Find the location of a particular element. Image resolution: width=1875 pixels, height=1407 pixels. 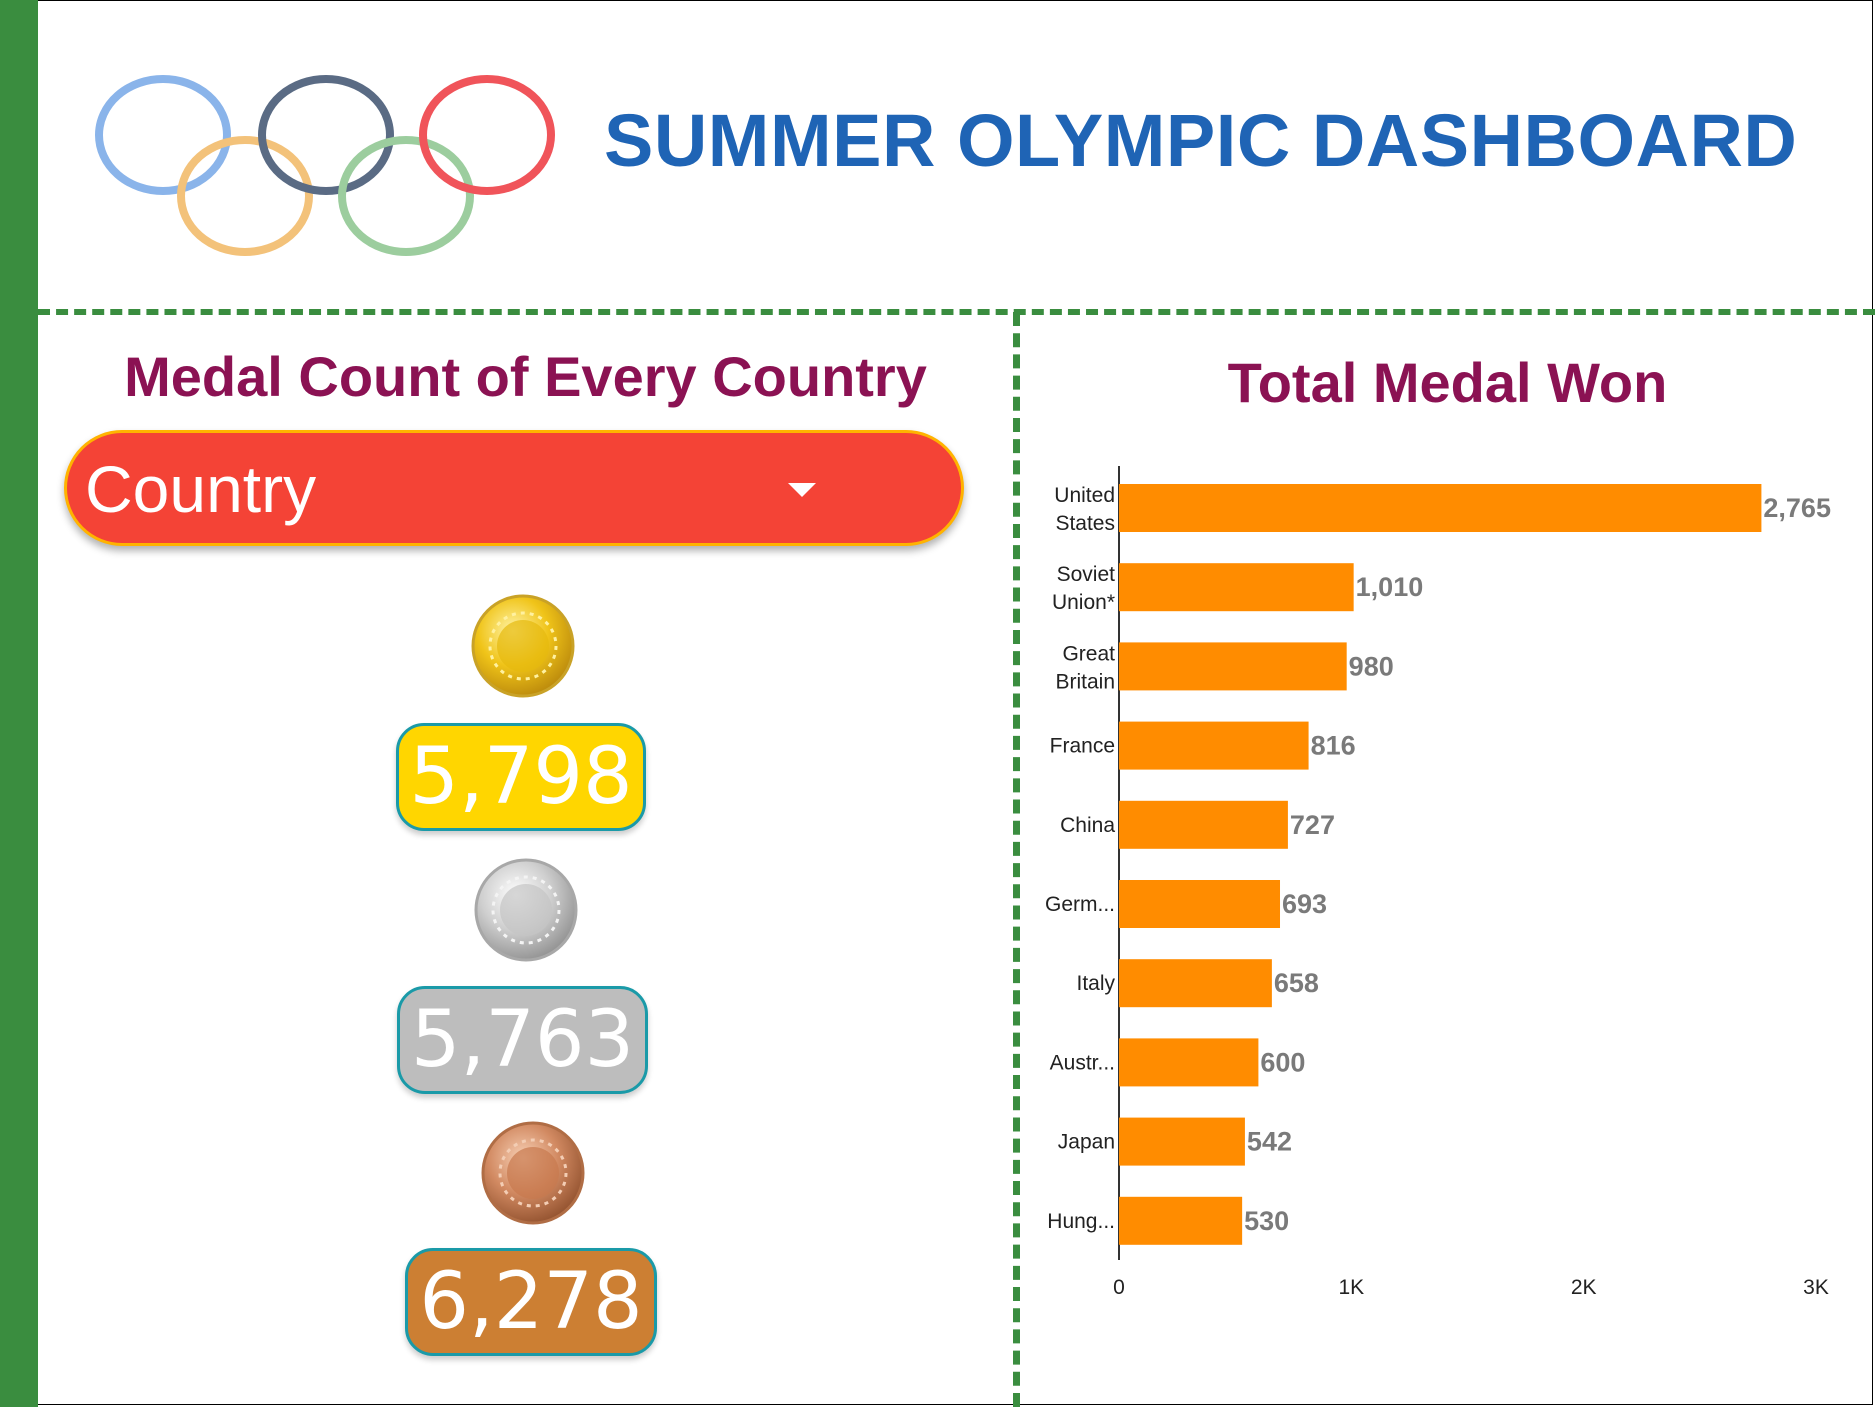

total-medal-chart-title: Total Medal Won is located at coordinates (1447, 382).